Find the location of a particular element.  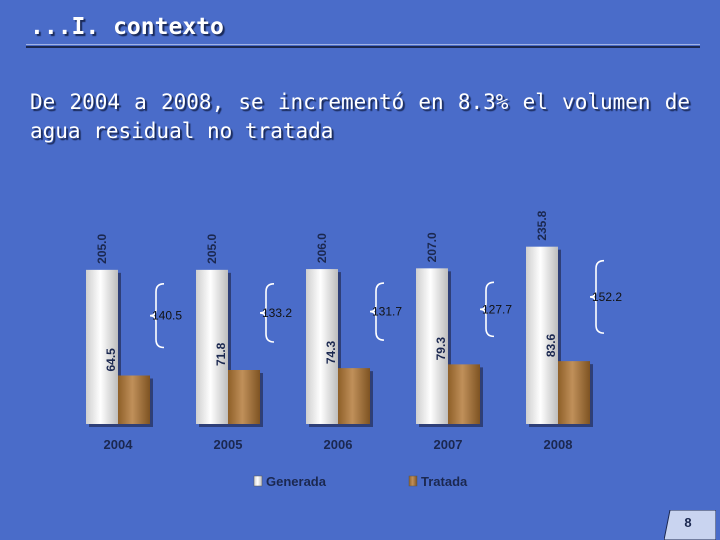

bar-generada-2007 is located at coordinates (432, 346).